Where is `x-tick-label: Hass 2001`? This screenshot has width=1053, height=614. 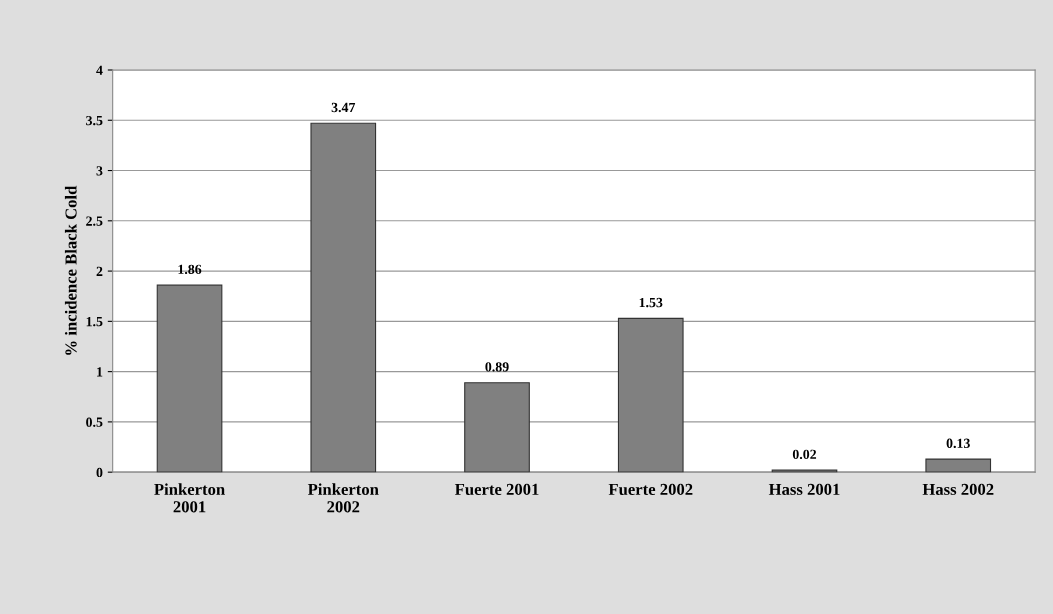 x-tick-label: Hass 2001 is located at coordinates (804, 489).